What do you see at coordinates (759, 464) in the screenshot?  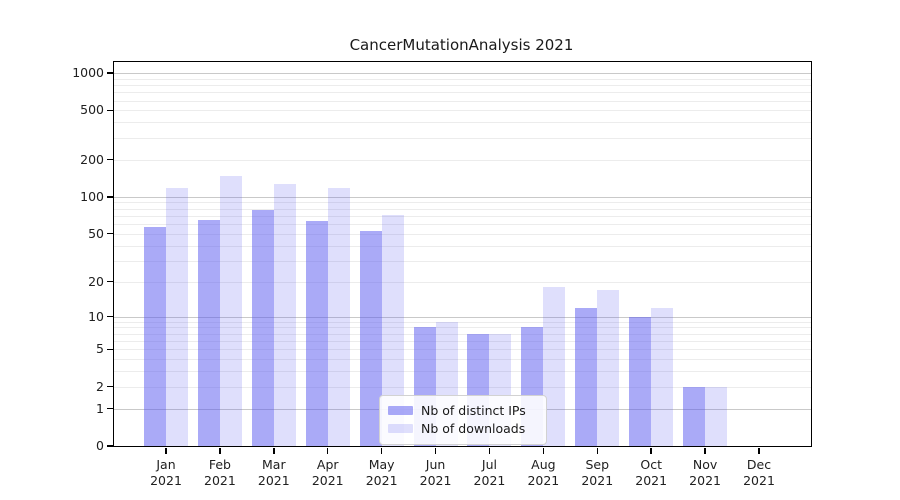 I see `x-tick-month: Dec` at bounding box center [759, 464].